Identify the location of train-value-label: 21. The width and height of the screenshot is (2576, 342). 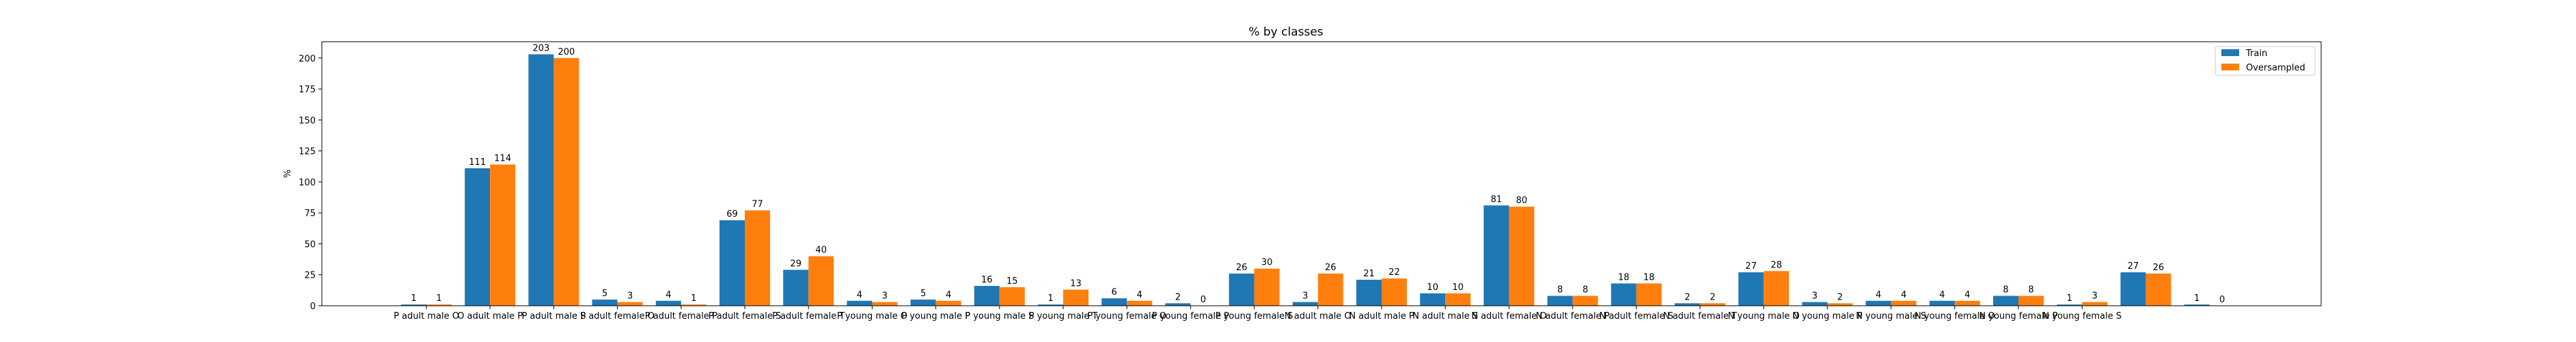
(1369, 274).